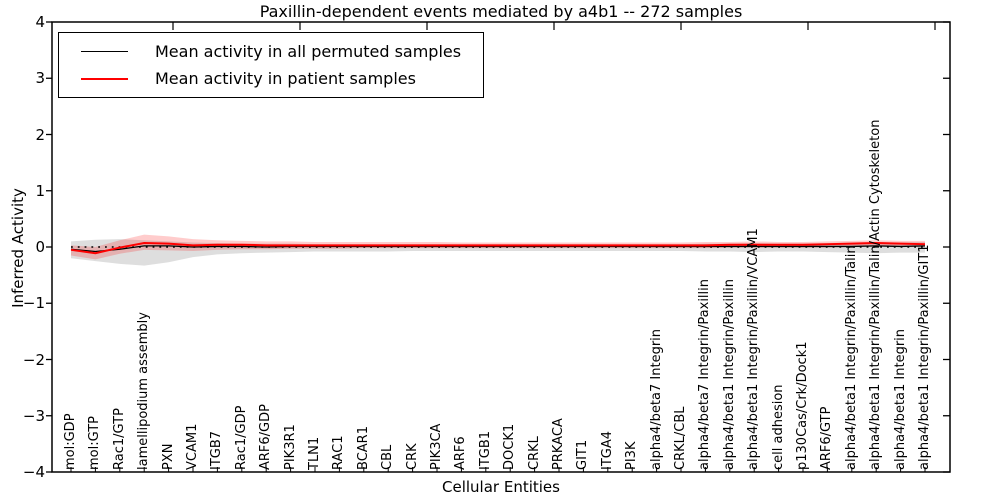 The height and width of the screenshot is (500, 1000). Describe the element at coordinates (510, 446) in the screenshot. I see `x-tick-label: DOCK1` at that location.